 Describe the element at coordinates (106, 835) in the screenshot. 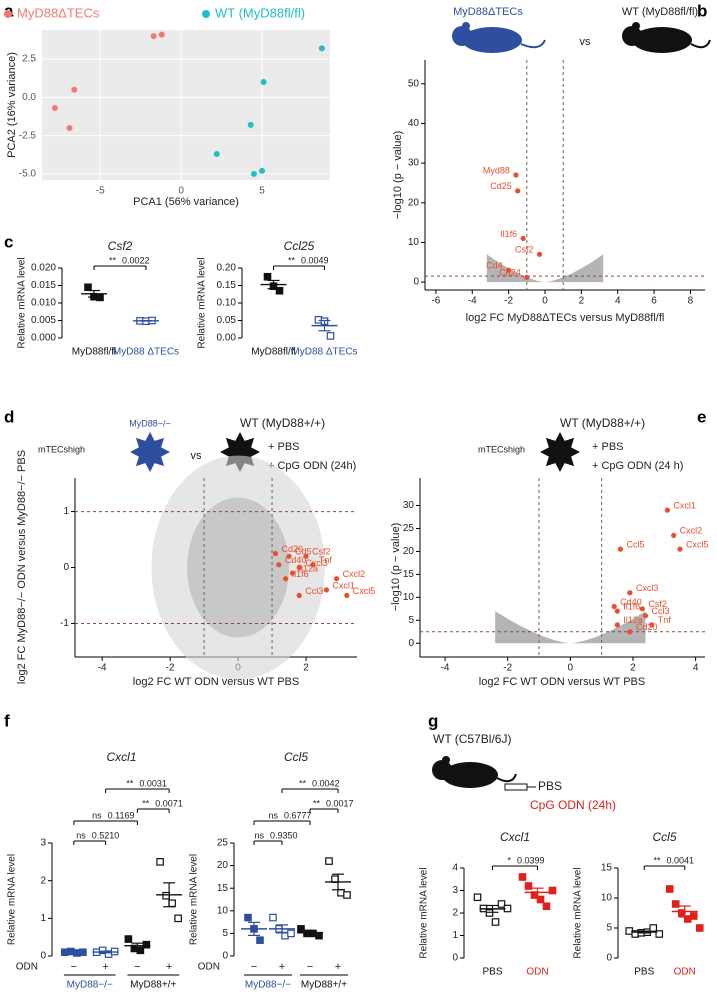

I see `p-value: 0.5210` at that location.